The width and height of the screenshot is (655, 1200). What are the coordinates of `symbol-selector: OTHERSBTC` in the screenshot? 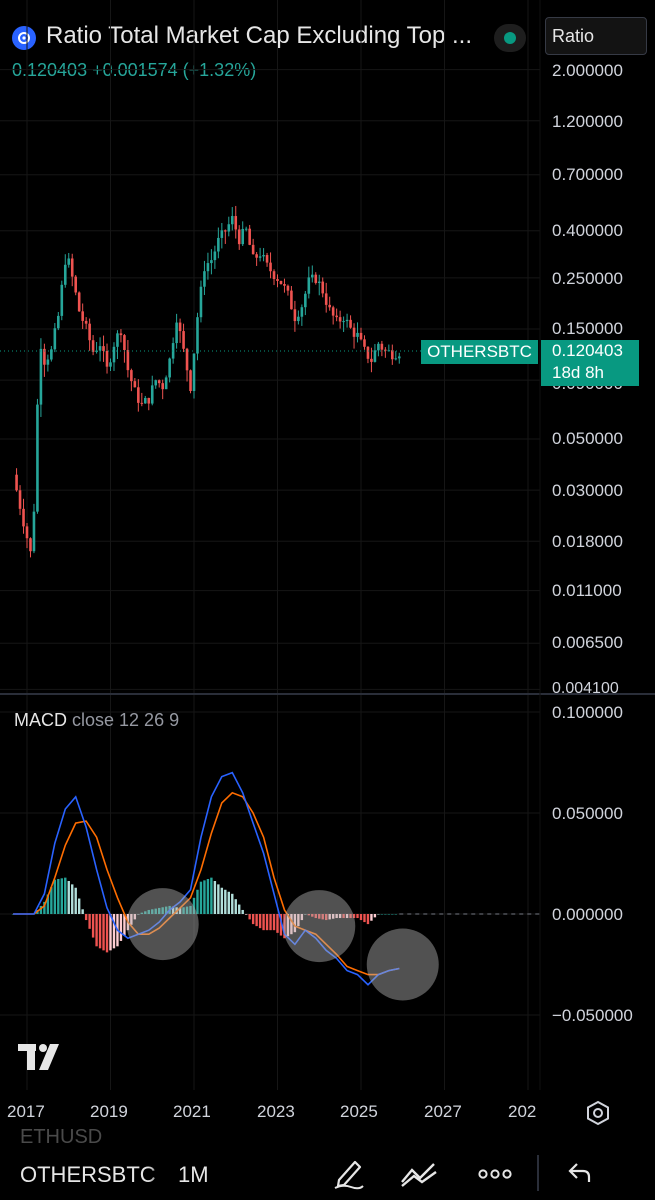 It's located at (88, 1174).